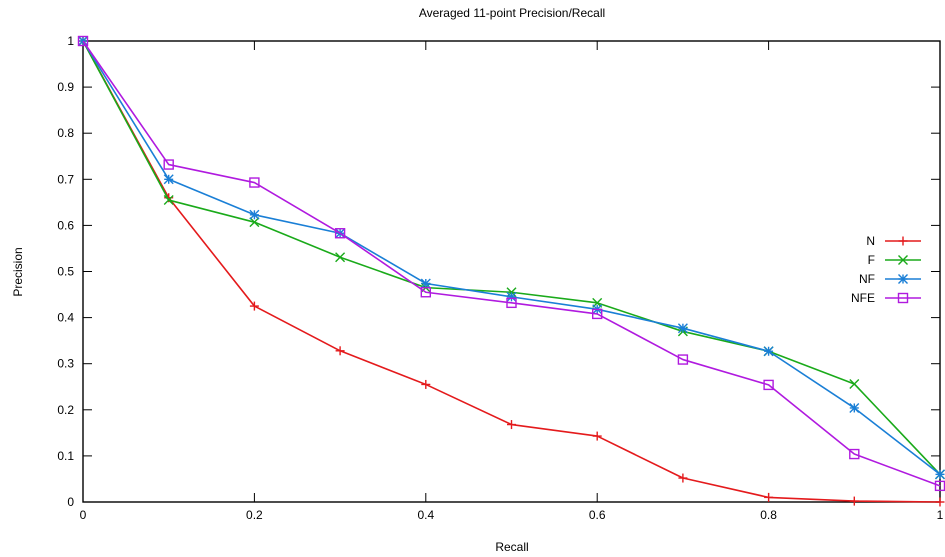  Describe the element at coordinates (65, 410) in the screenshot. I see `y-tick-label: 0.2` at that location.